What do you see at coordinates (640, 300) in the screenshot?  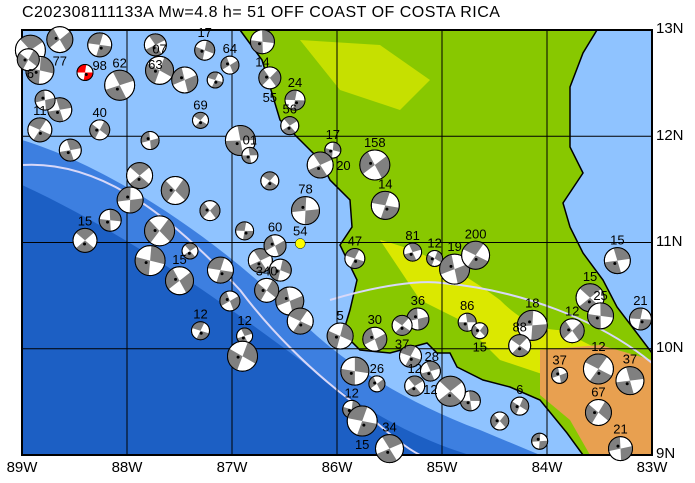 I see `depth-label: 21` at bounding box center [640, 300].